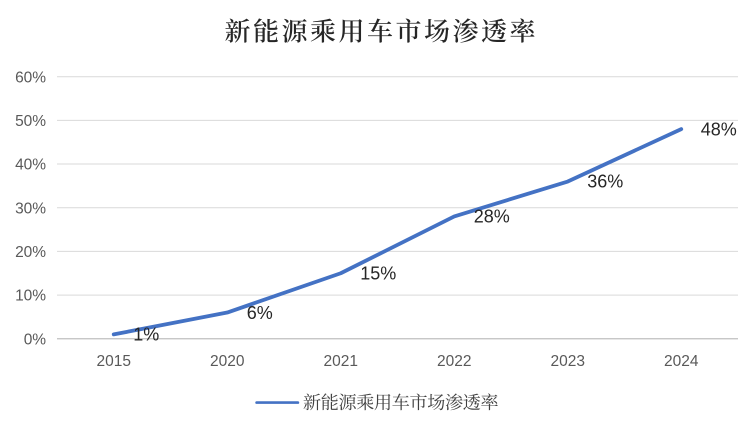 The width and height of the screenshot is (753, 429). Describe the element at coordinates (30, 77) in the screenshot. I see `svg-text: 60%` at that location.